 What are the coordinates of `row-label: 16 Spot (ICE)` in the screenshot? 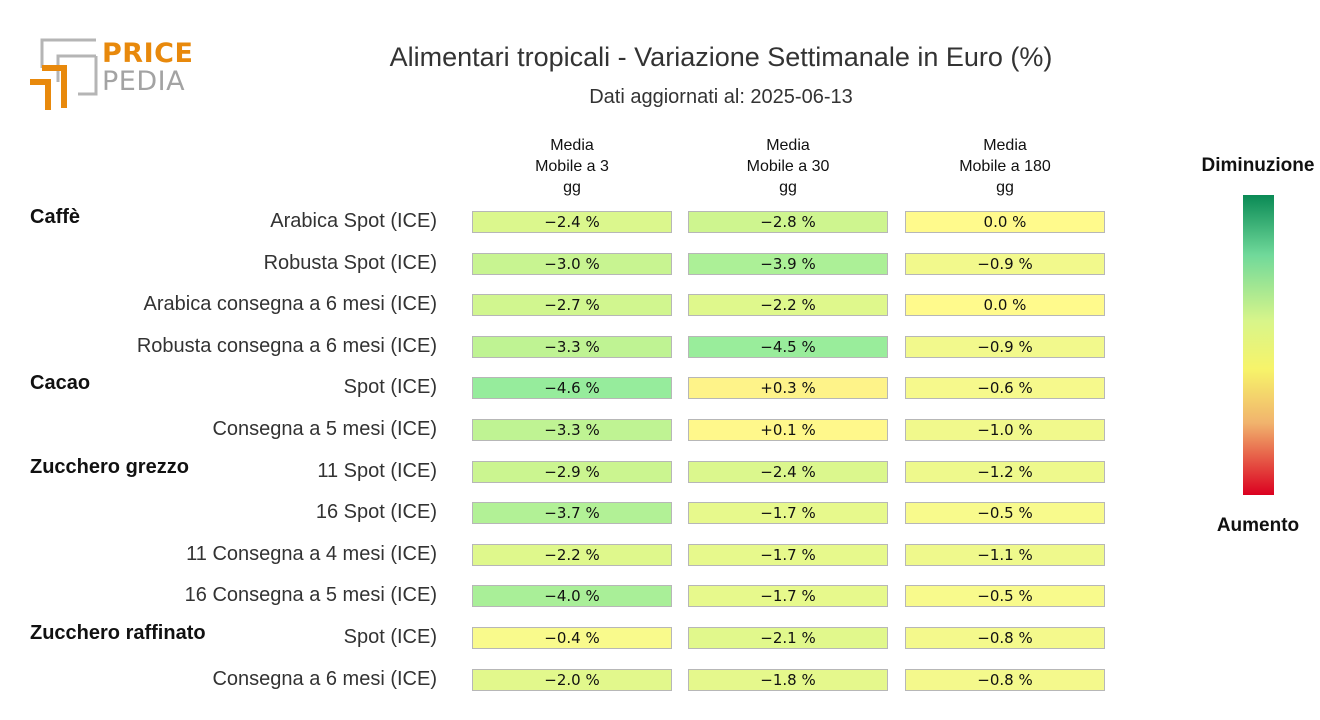 It's located at (376, 512).